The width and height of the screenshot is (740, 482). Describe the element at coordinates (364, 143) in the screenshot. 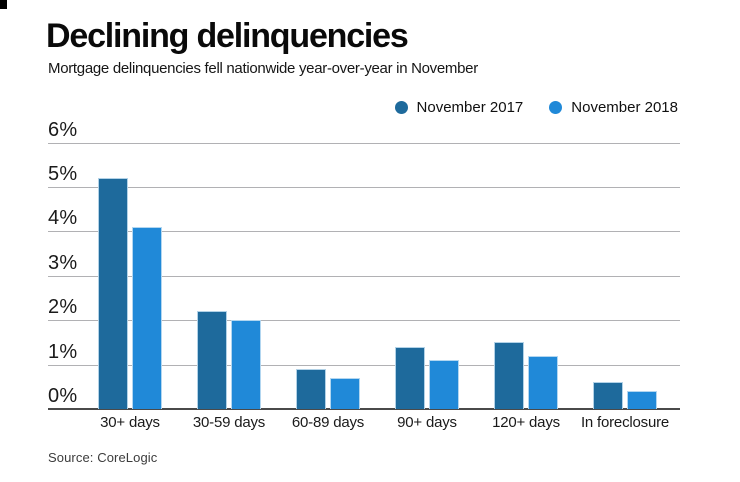

I see `gridline-6%` at that location.